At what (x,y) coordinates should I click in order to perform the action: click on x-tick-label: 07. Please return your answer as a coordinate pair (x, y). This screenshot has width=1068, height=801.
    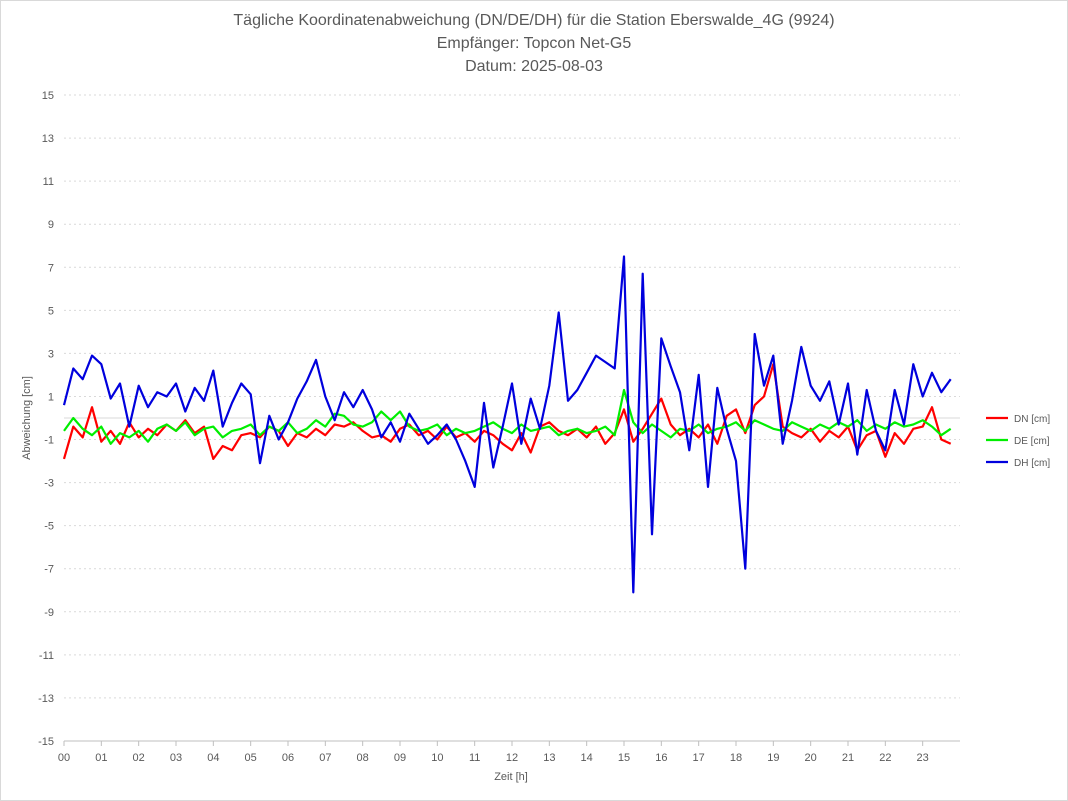
    Looking at the image, I should click on (325, 758).